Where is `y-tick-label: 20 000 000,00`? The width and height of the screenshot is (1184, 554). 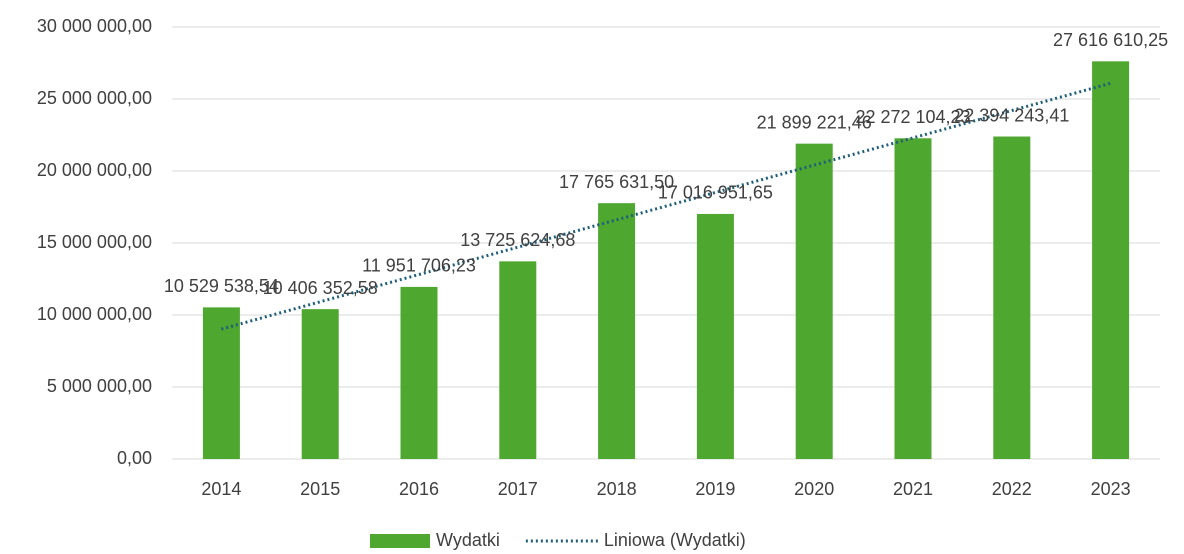
y-tick-label: 20 000 000,00 is located at coordinates (94, 170).